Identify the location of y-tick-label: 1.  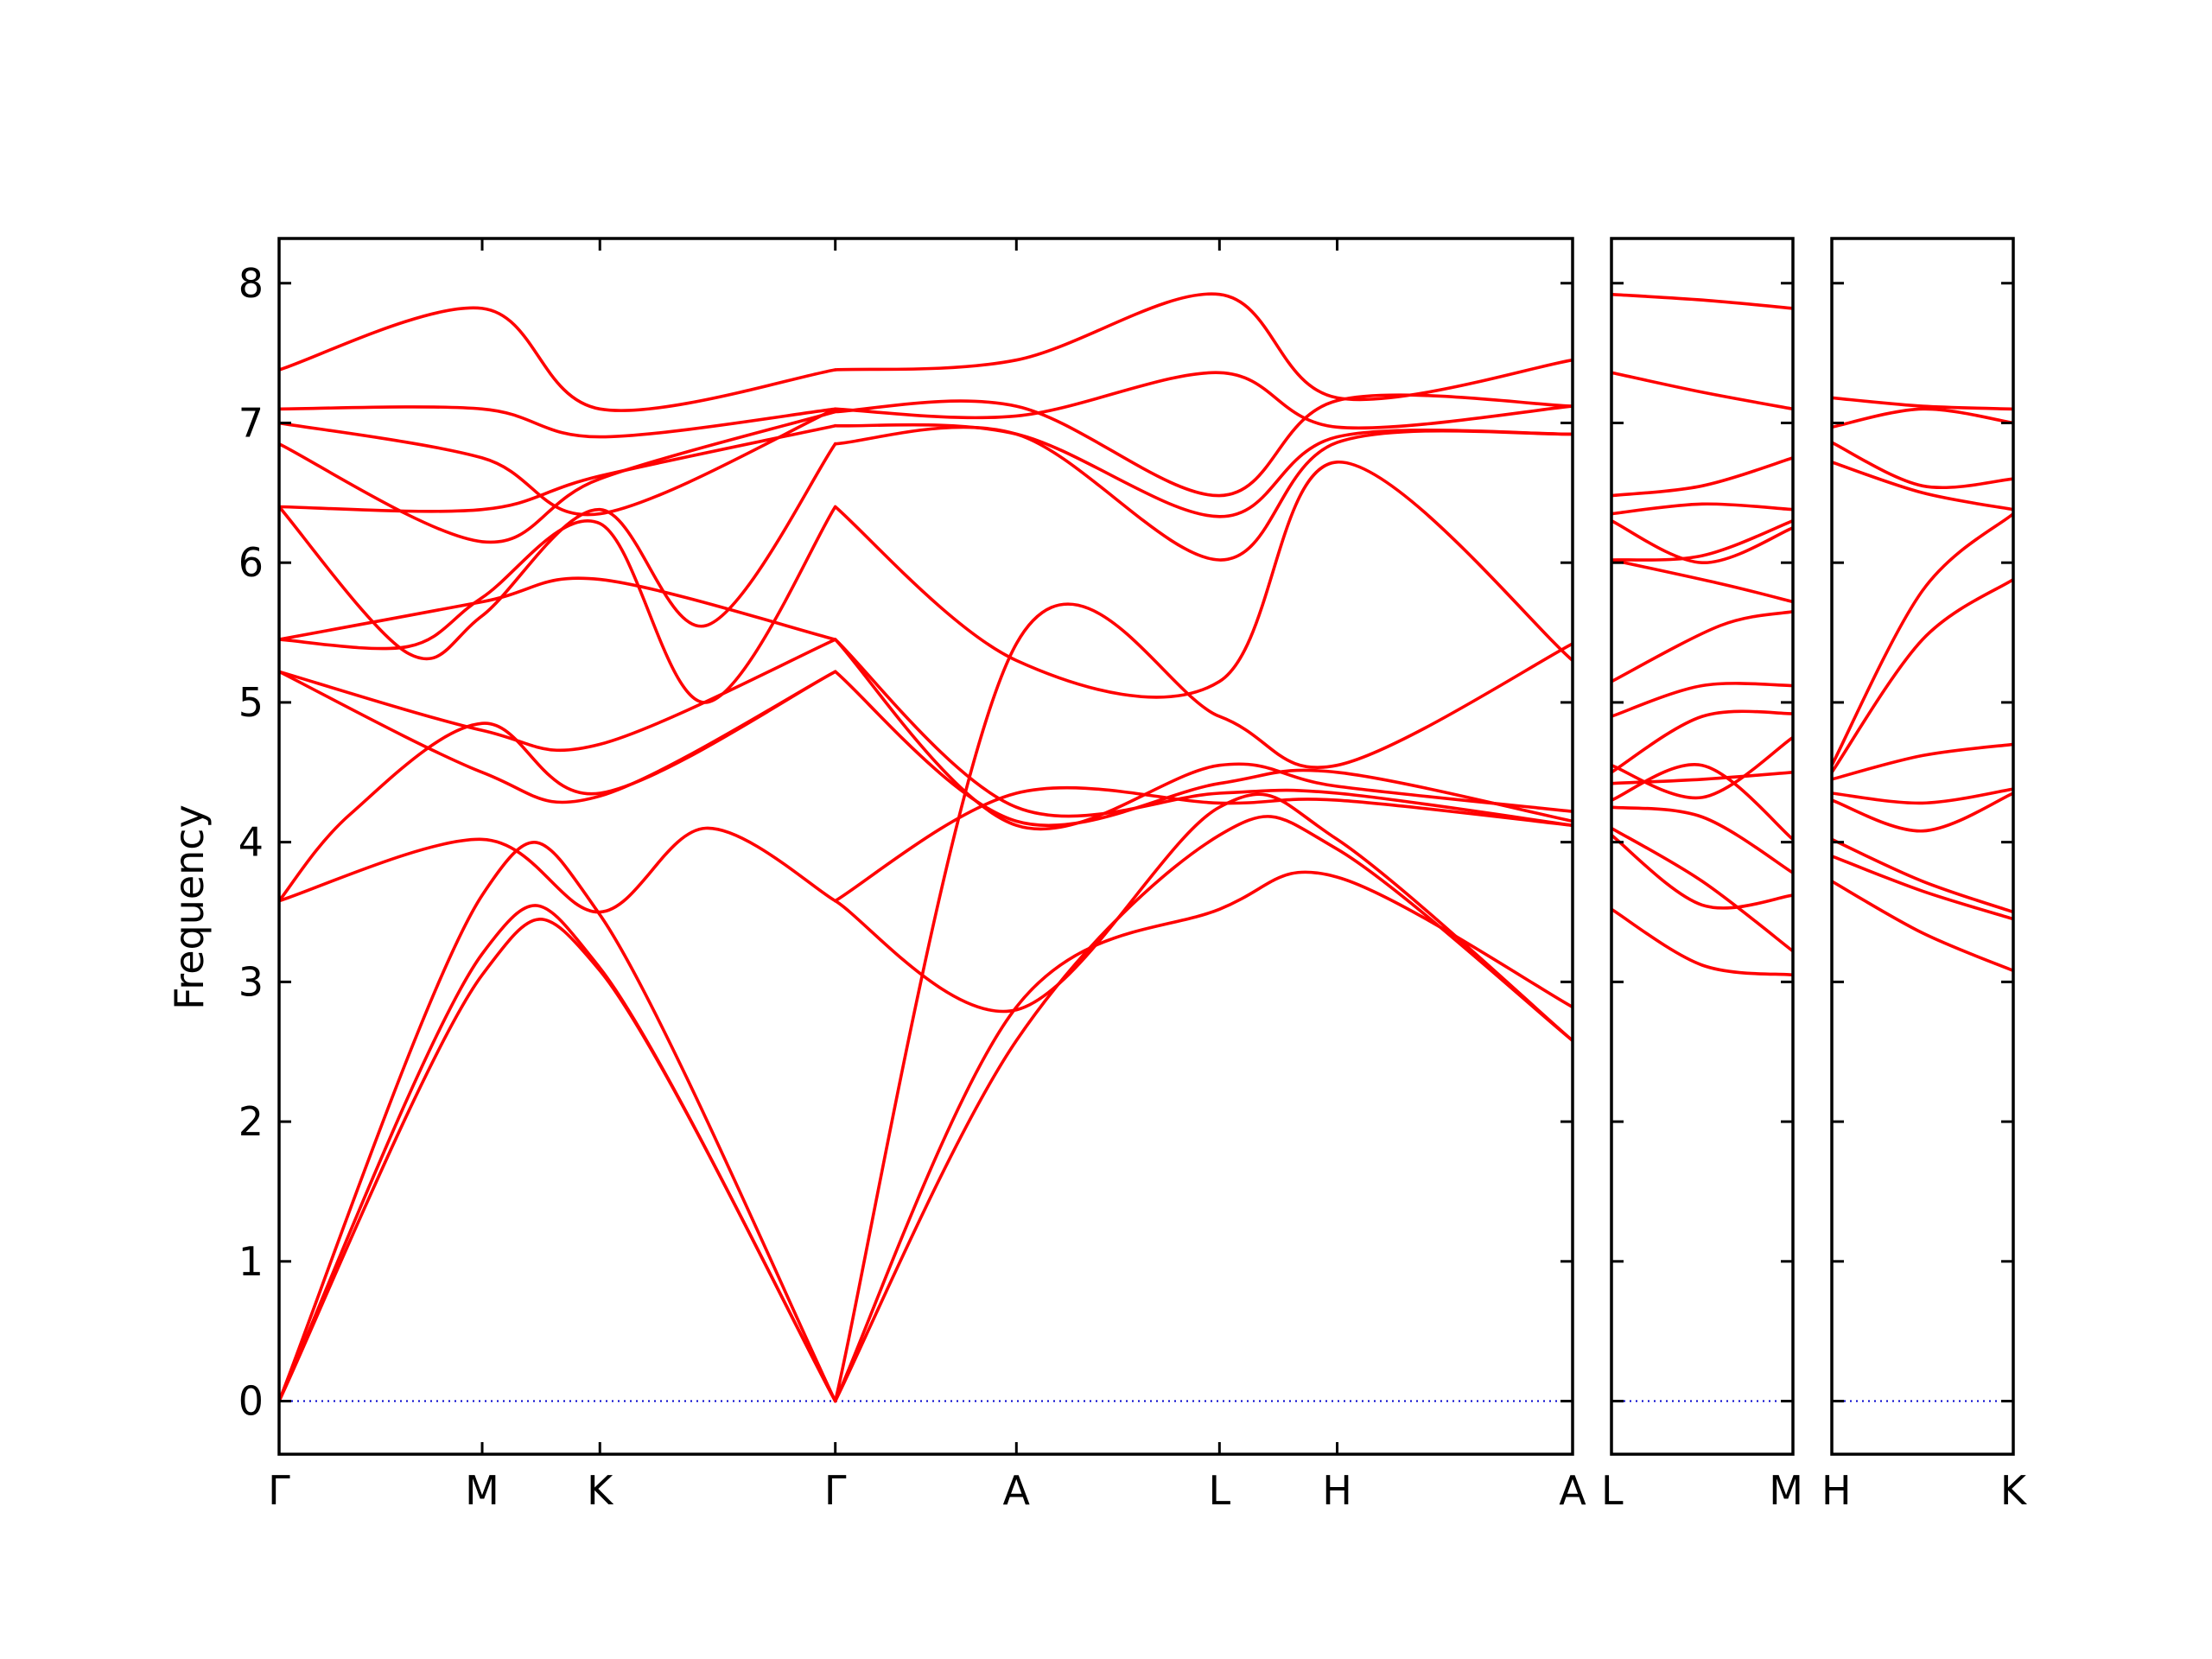
(251, 1261).